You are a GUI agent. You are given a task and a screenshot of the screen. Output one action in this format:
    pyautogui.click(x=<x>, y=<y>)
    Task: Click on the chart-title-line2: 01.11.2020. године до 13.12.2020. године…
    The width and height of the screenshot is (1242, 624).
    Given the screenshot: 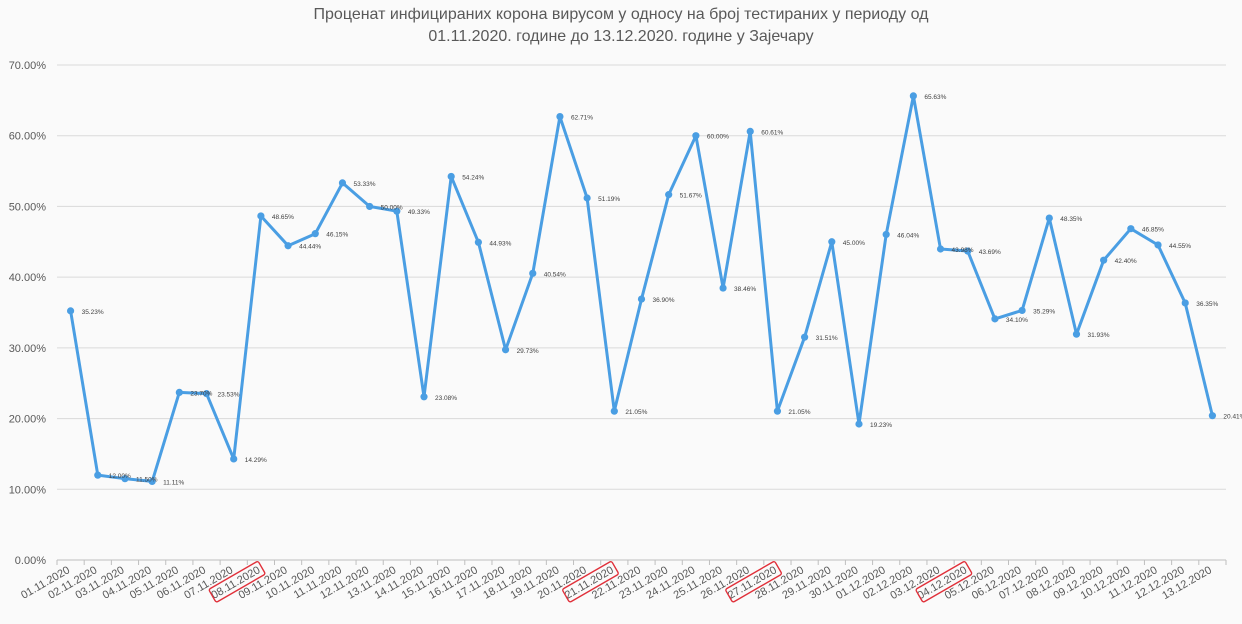 What is the action you would take?
    pyautogui.click(x=621, y=36)
    